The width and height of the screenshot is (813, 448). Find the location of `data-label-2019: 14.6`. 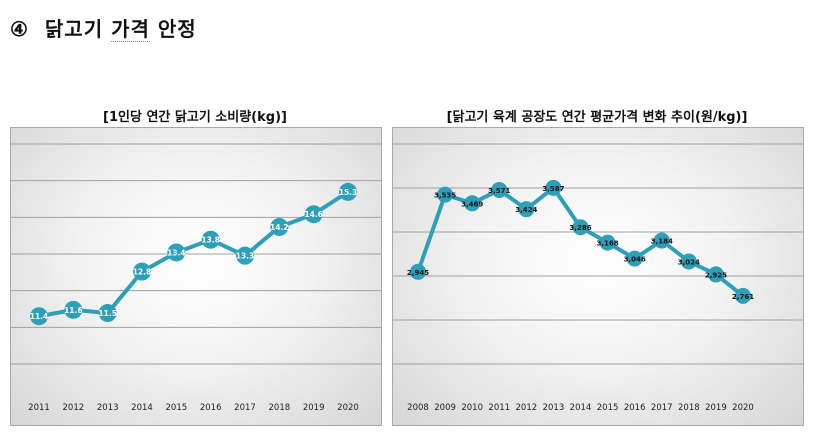

data-label-2019: 14.6 is located at coordinates (313, 214).